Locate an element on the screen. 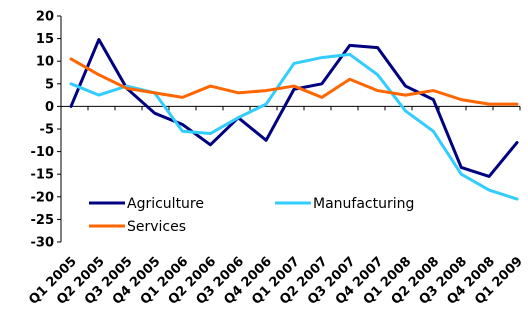 The width and height of the screenshot is (528, 324). legend-label-services: Services is located at coordinates (156, 227).